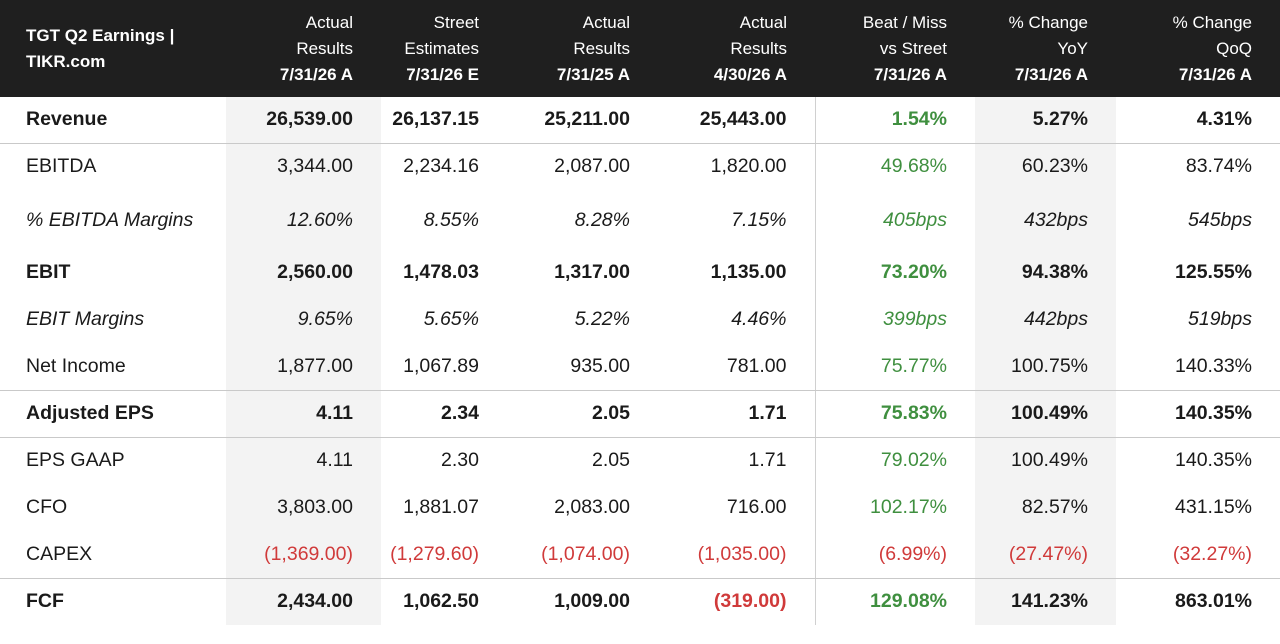  I want to click on cell-prior-year: (1,074.00), so click(582, 555).